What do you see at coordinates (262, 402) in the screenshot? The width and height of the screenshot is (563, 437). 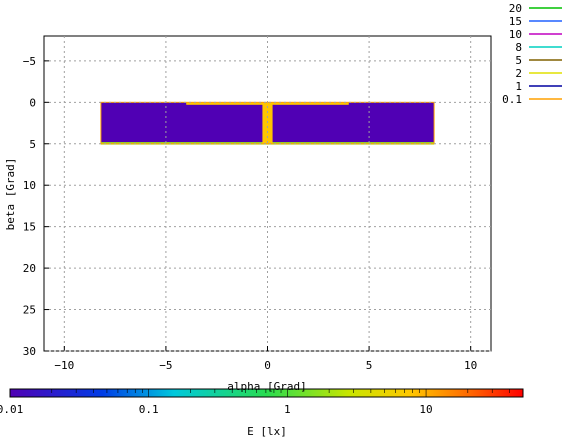 I see `colorbar: 0.01 0.1 1 10` at bounding box center [262, 402].